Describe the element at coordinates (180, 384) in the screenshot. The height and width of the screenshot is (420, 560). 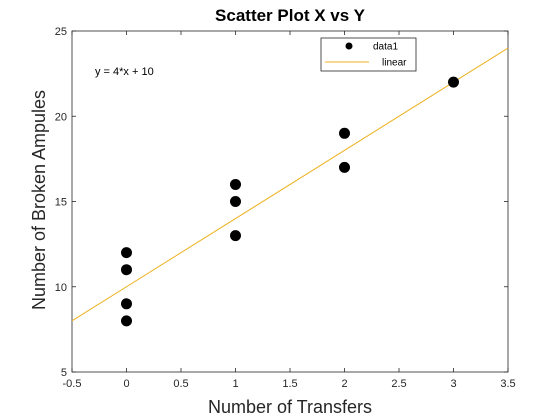
I see `x-tick-label: 0.5` at that location.